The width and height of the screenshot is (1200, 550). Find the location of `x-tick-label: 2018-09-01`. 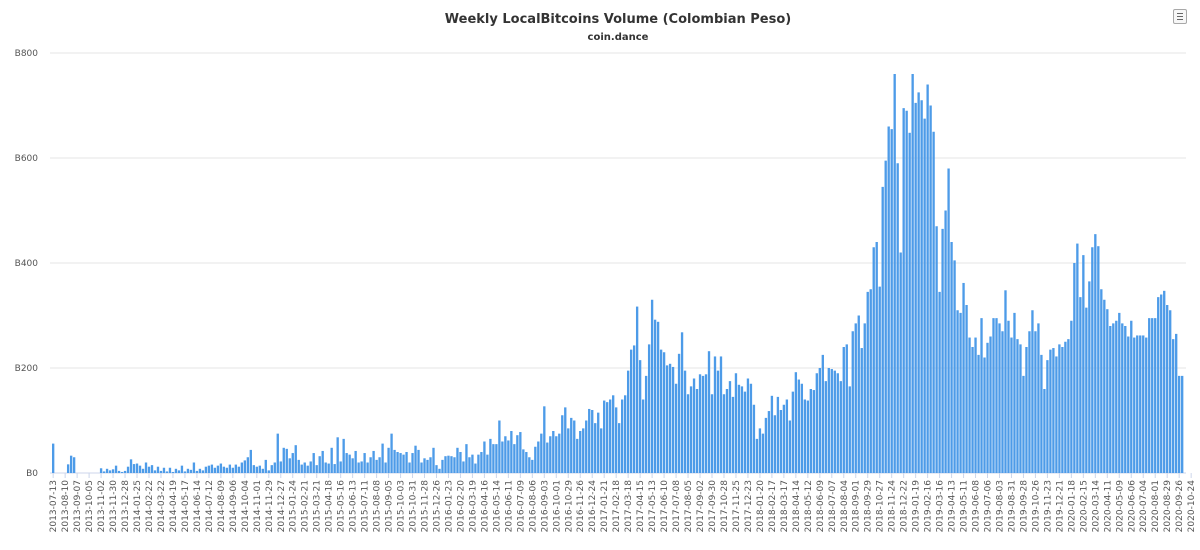

x-tick-label: 2018-09-01 is located at coordinates (857, 506).